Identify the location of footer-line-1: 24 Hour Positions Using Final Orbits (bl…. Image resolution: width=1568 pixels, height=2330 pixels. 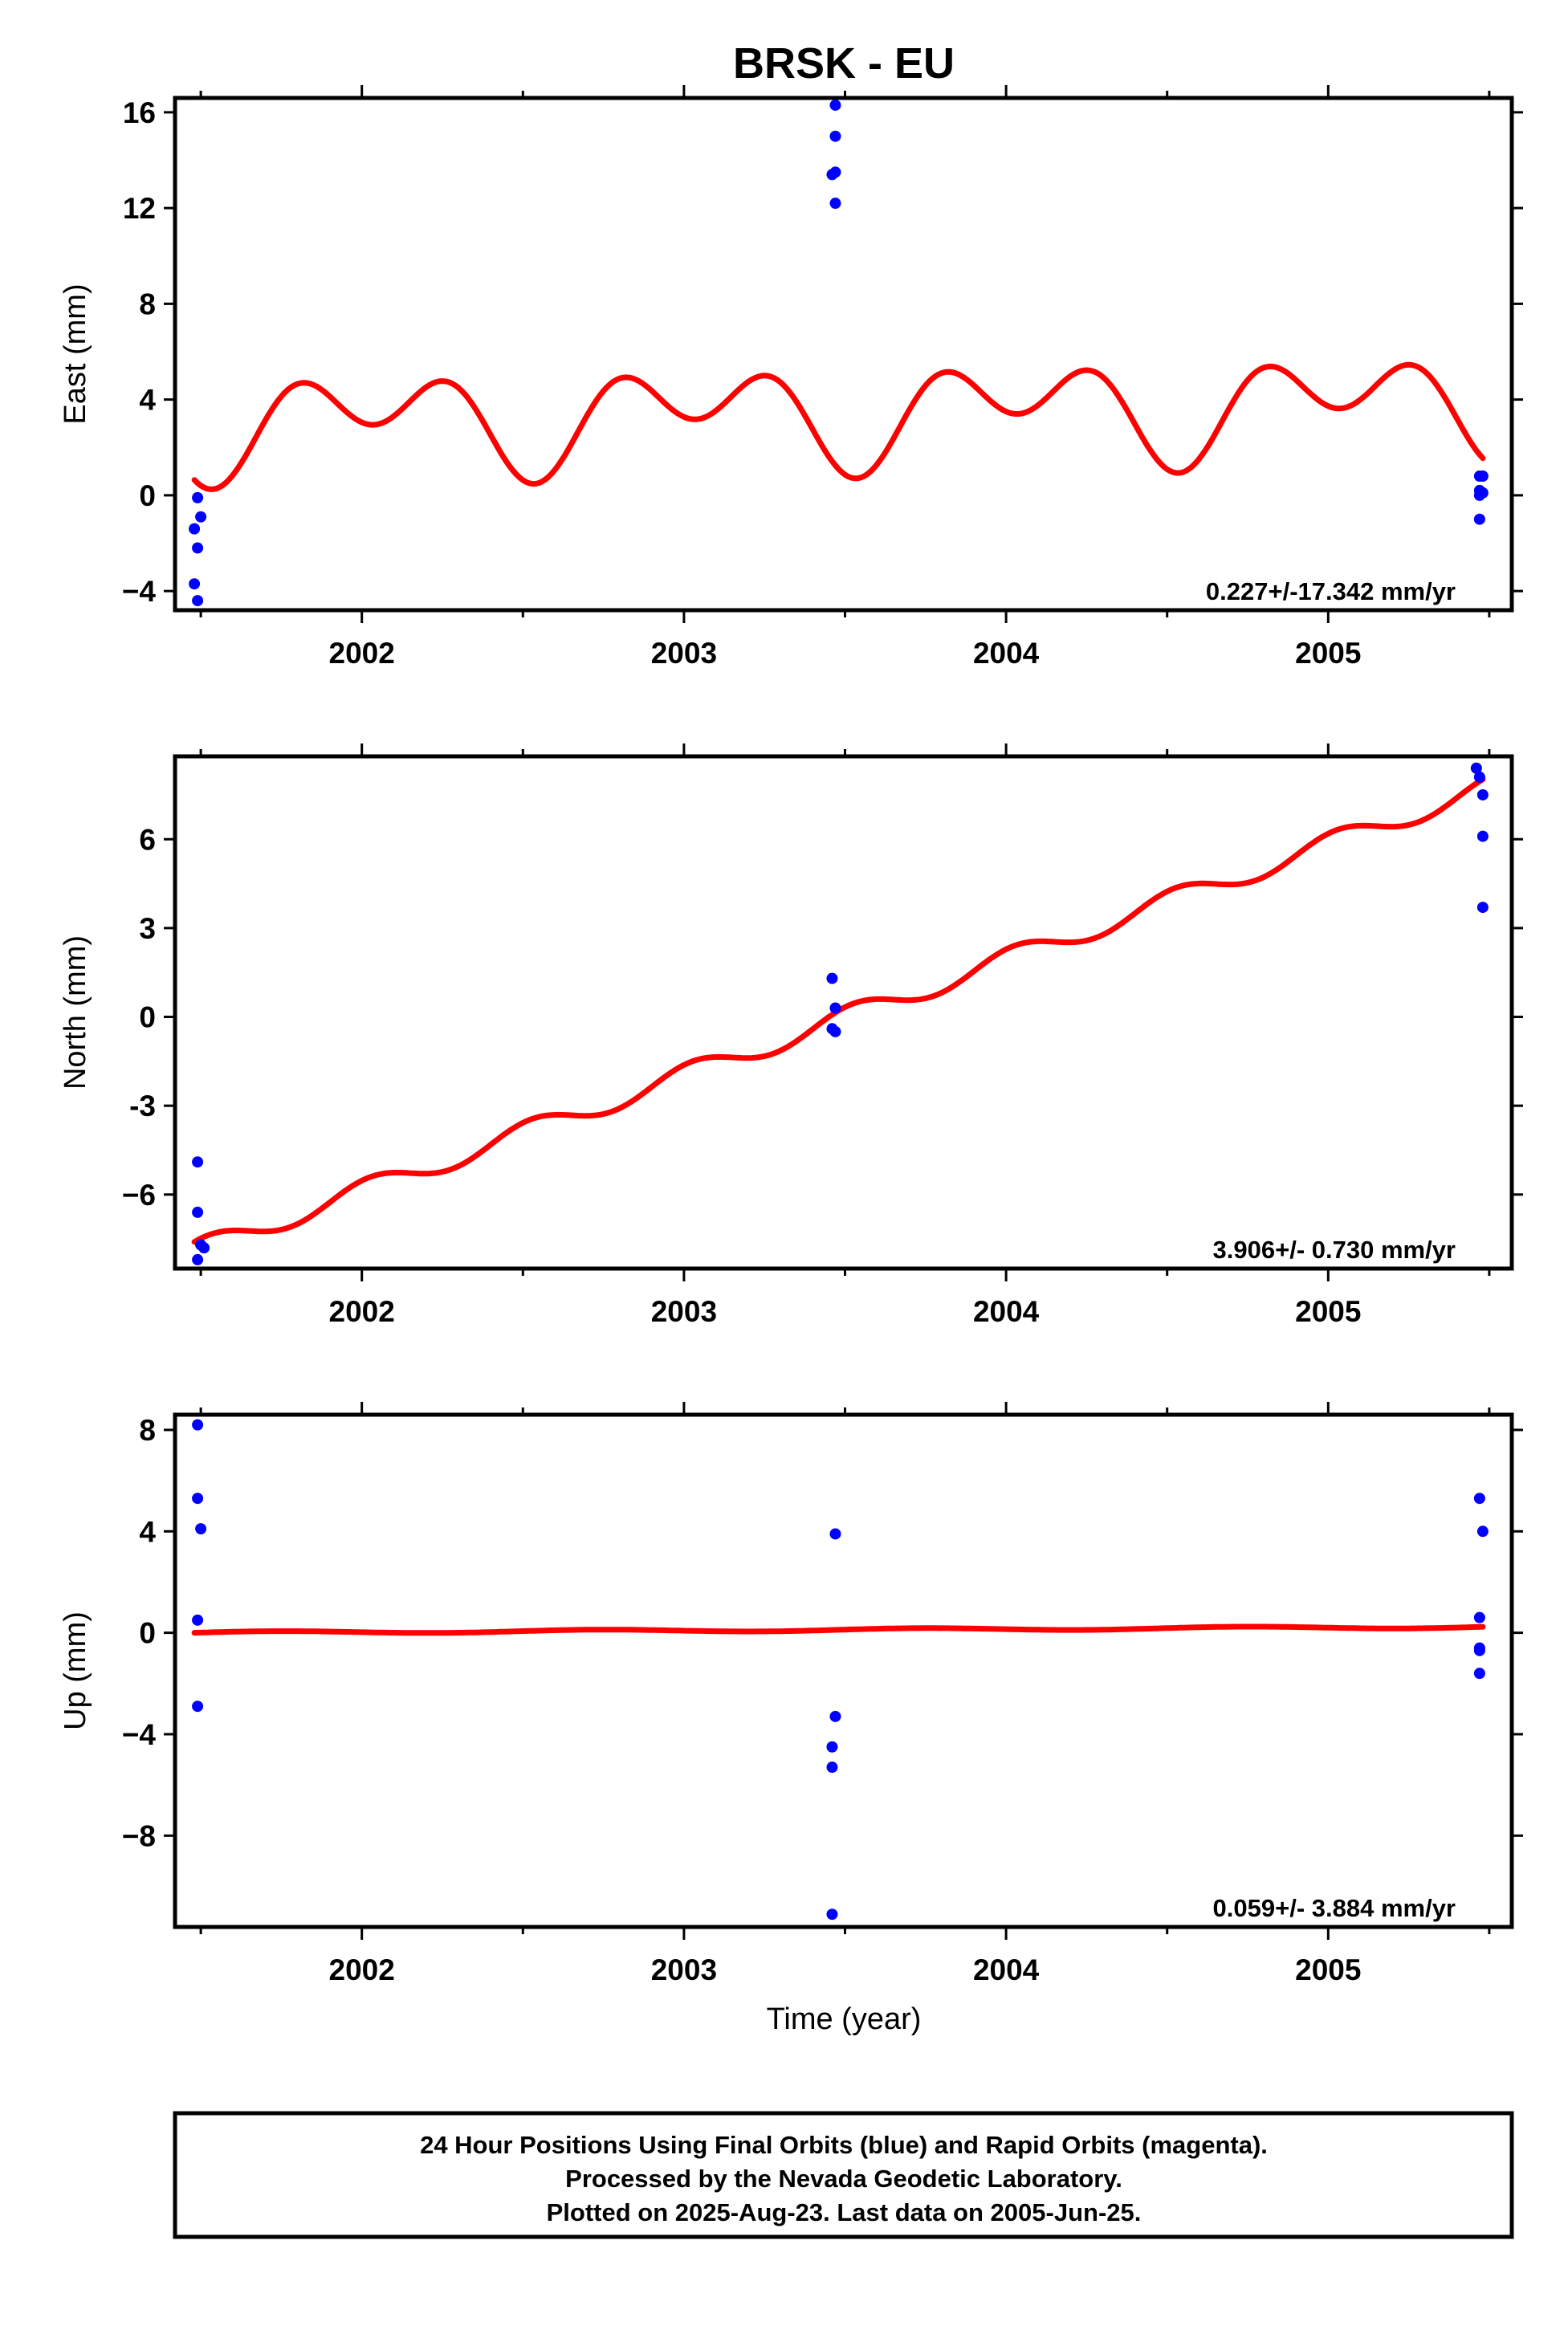
(844, 2145).